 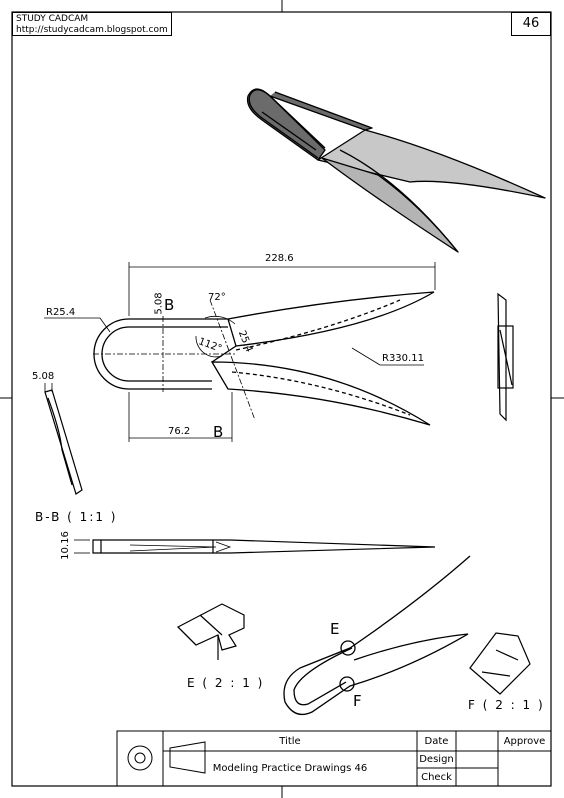 I want to click on detail-view-f-label: F ( 2 : 1 ), so click(x=506, y=705).